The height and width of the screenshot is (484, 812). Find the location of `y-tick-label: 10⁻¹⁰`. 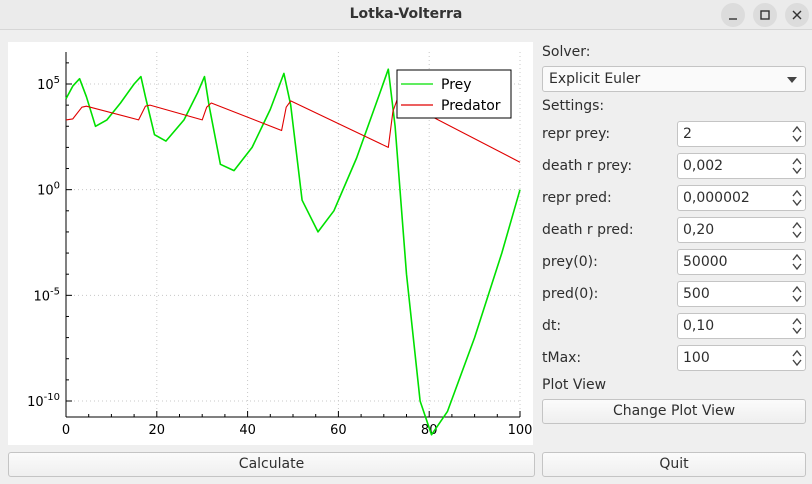

y-tick-label: 10⁻¹⁰ is located at coordinates (43, 401).